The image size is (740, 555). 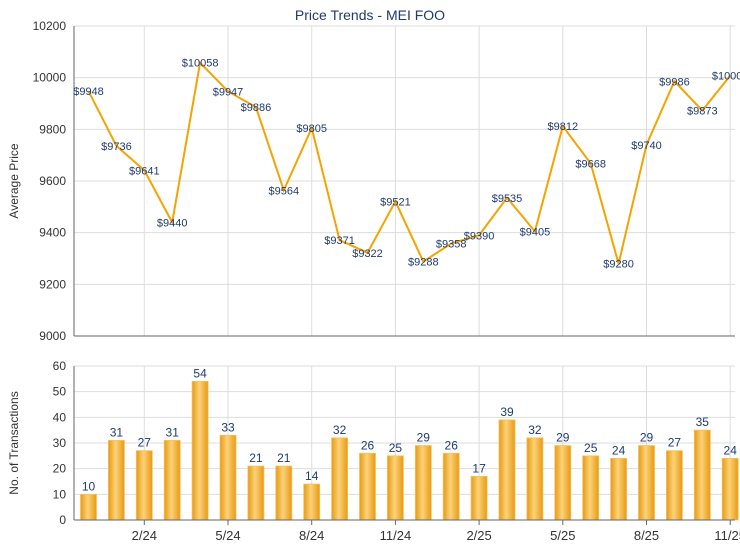 I want to click on y-tick-label: 9800, so click(x=52, y=129).